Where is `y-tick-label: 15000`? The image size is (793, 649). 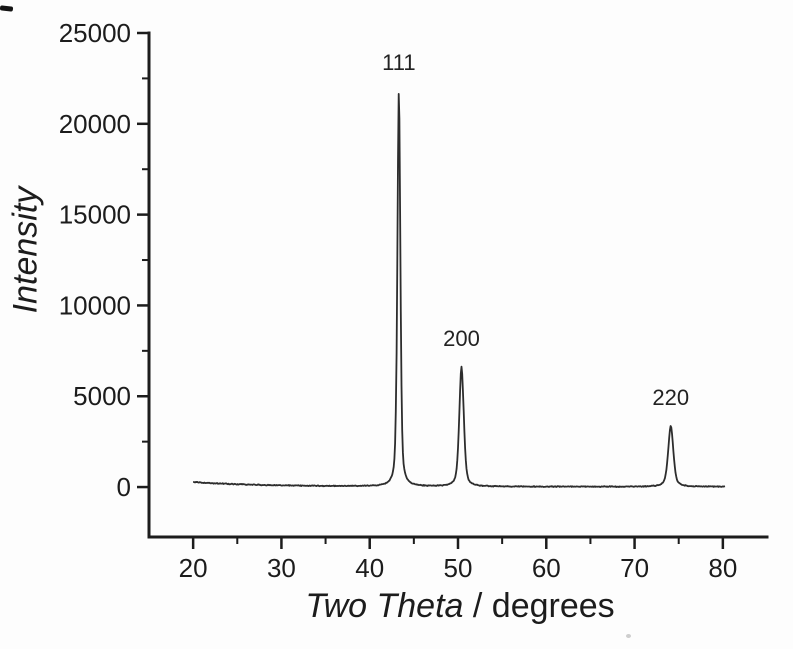 y-tick-label: 15000 is located at coordinates (95, 215).